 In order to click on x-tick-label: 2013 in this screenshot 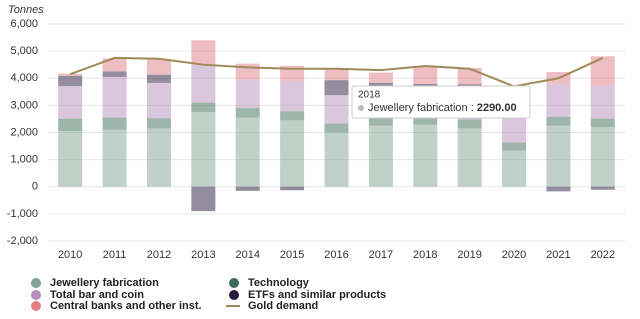, I will do `click(203, 255)`.